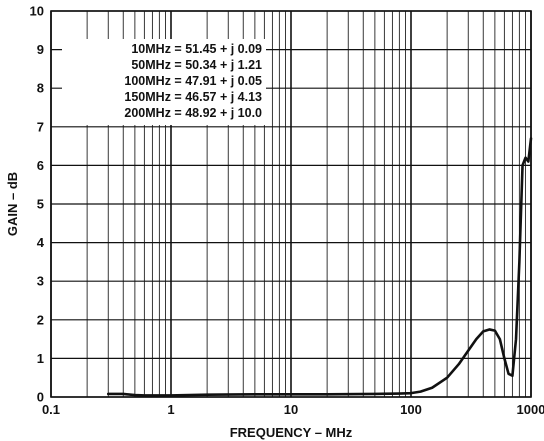 The image size is (544, 441). Describe the element at coordinates (196, 65) in the screenshot. I see `annotation-line: 50MHz = 50.34 + j 1.21` at that location.